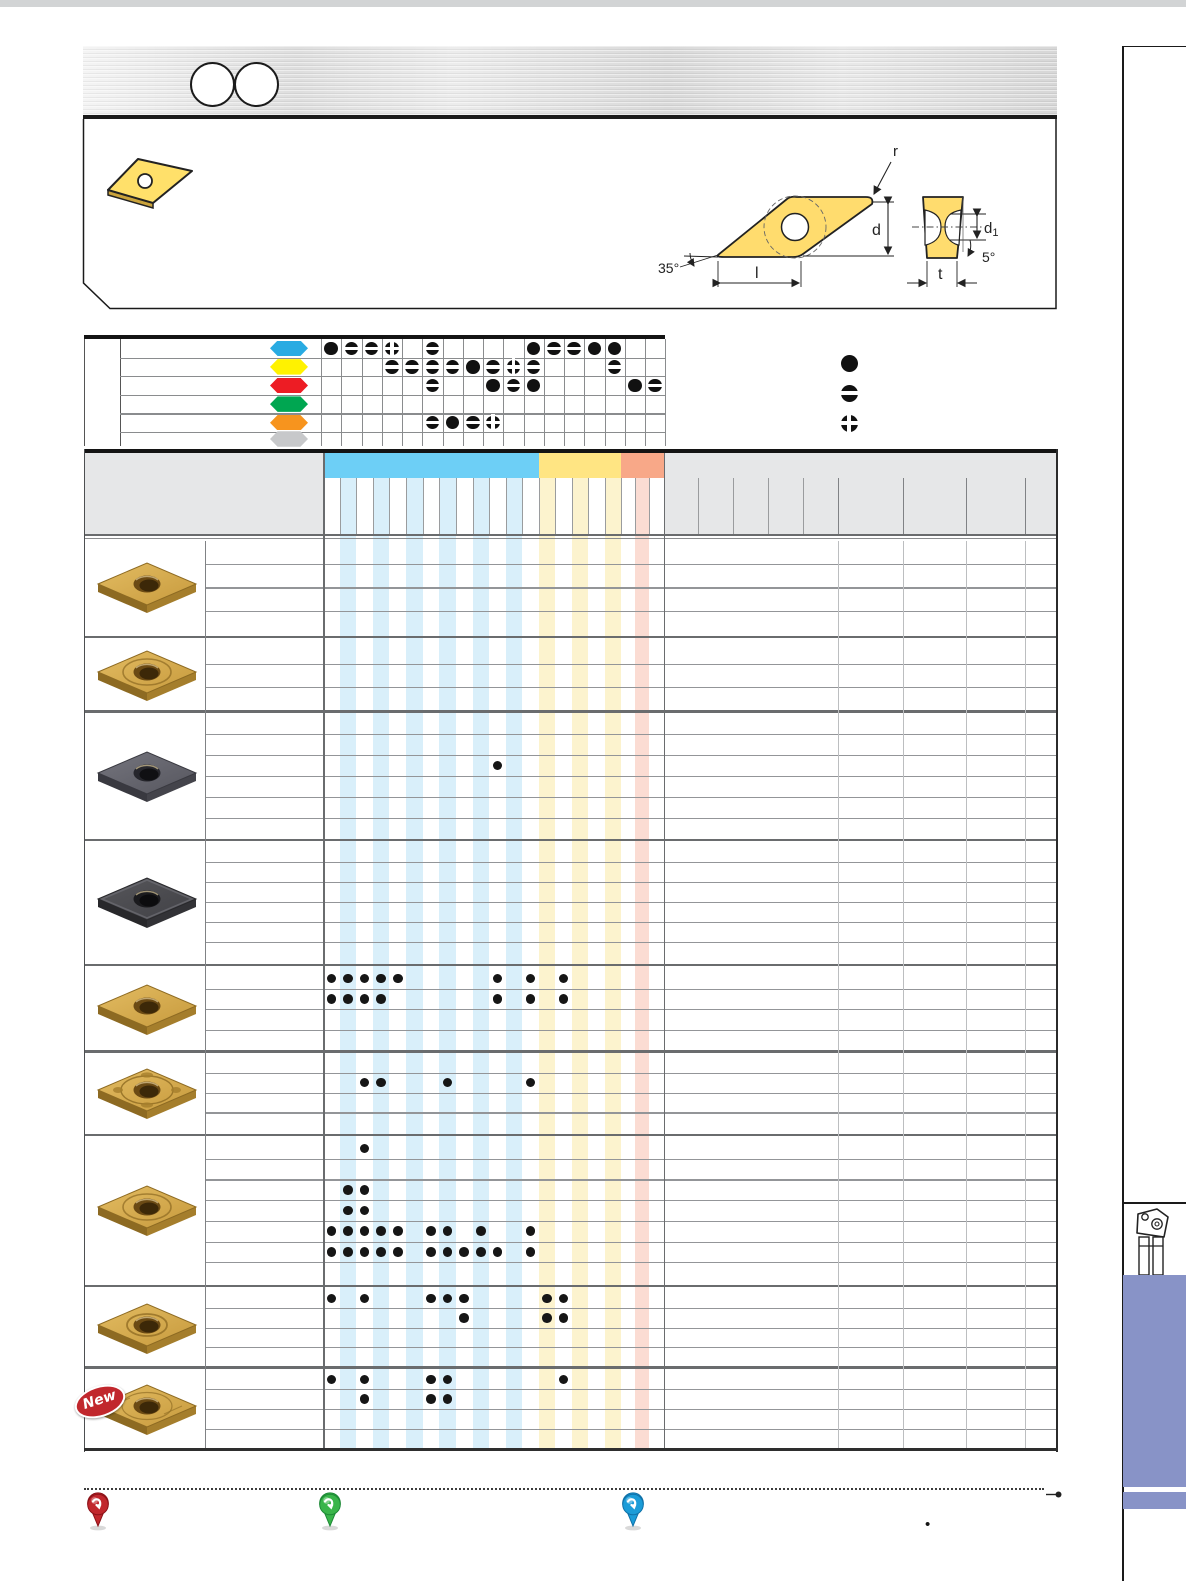 This screenshot has height=1581, width=1186. What do you see at coordinates (1154, 47) in the screenshot?
I see `sidebar-box-top` at bounding box center [1154, 47].